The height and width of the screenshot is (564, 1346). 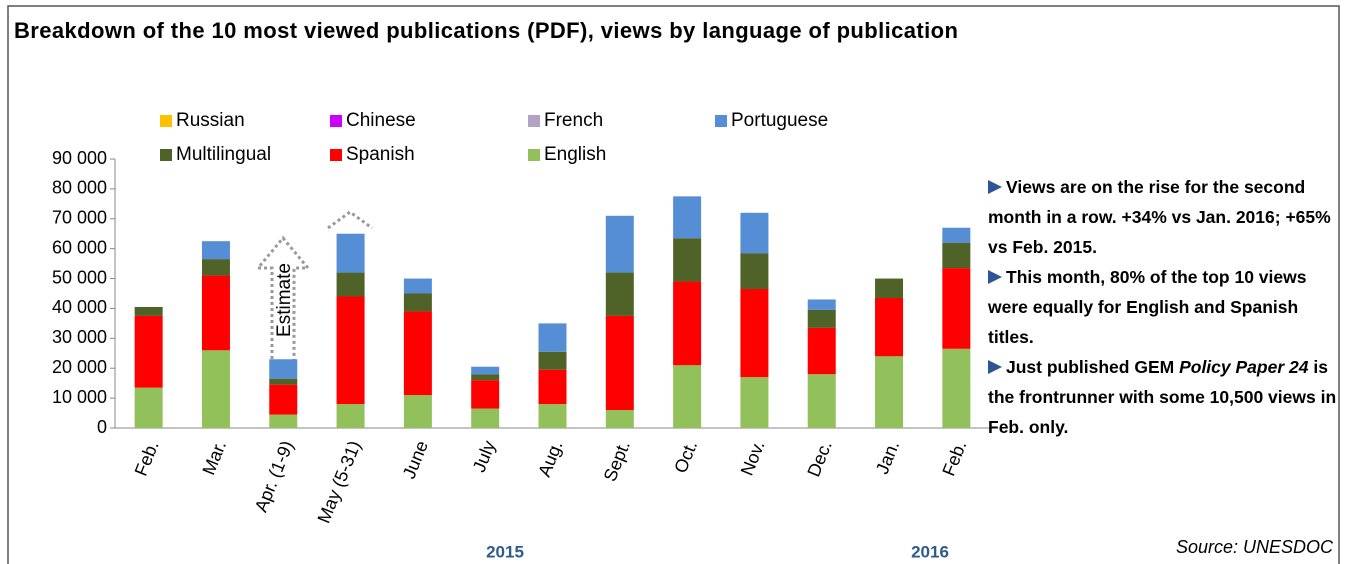 What do you see at coordinates (1255, 547) in the screenshot?
I see `source: Source: UNESDOC` at bounding box center [1255, 547].